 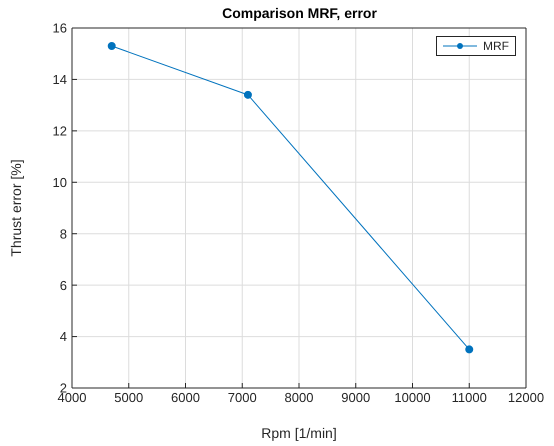 What do you see at coordinates (63, 285) in the screenshot?
I see `y-tick-label: 6` at bounding box center [63, 285].